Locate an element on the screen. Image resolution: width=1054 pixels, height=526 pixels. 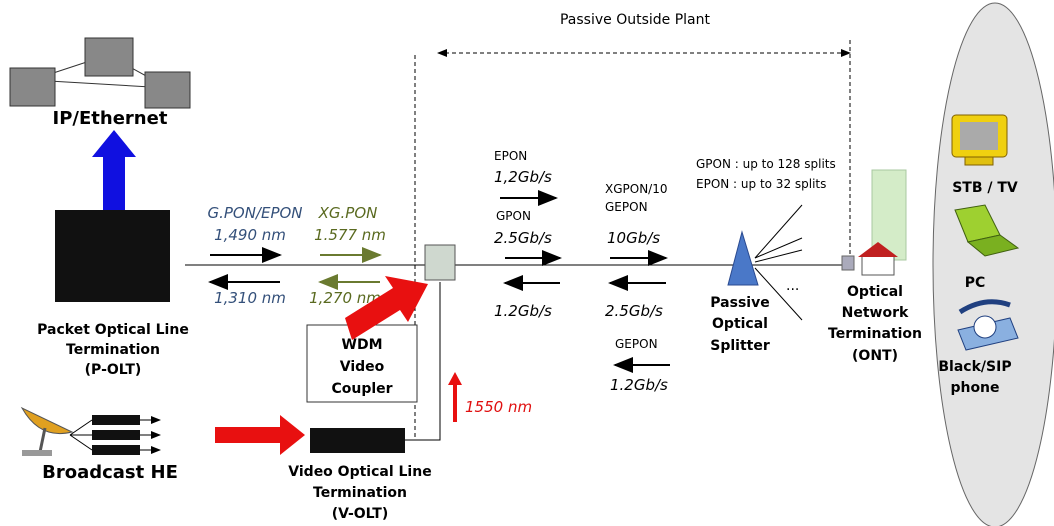
v-olt-label: Termination is located at coordinates (360, 493).